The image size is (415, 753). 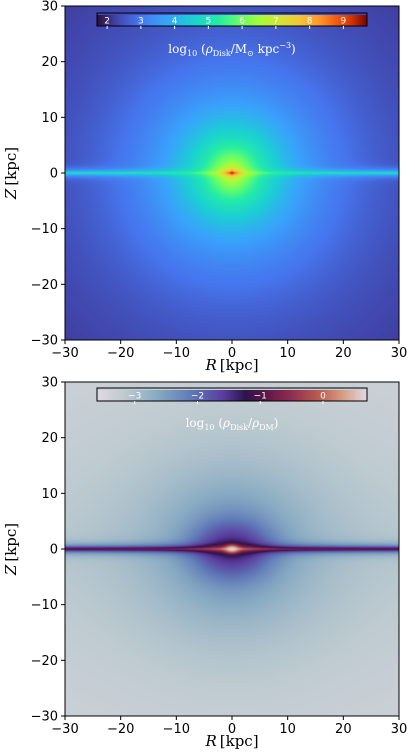 What do you see at coordinates (344, 22) in the screenshot?
I see `colorbar-tick-label: 9` at bounding box center [344, 22].